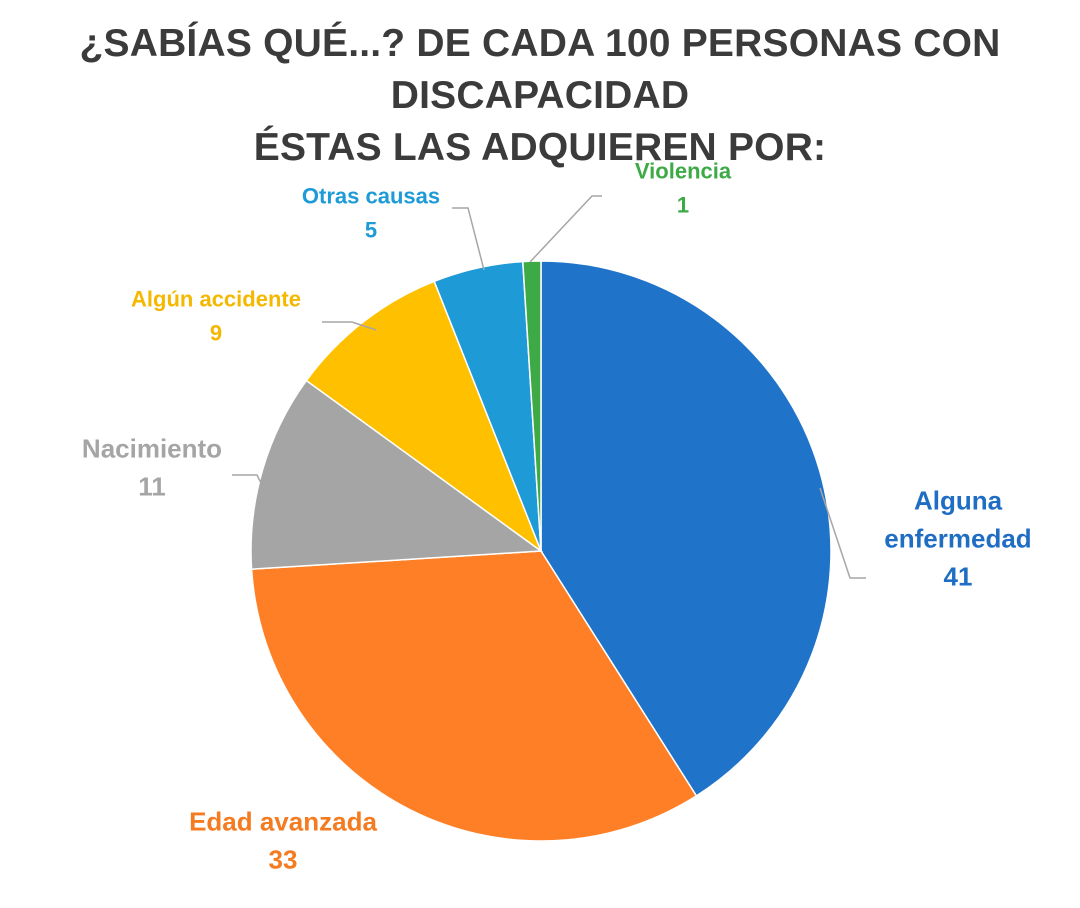 Image resolution: width=1080 pixels, height=908 pixels. What do you see at coordinates (683, 188) in the screenshot?
I see `data-label: Violencia 1` at bounding box center [683, 188].